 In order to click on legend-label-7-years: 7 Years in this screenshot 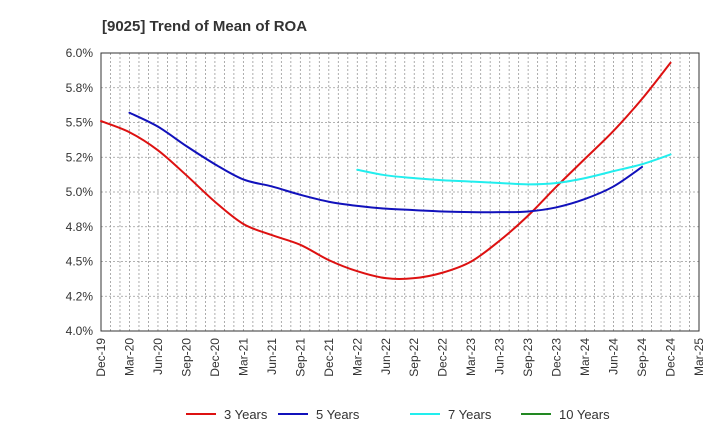, I will do `click(470, 414)`.